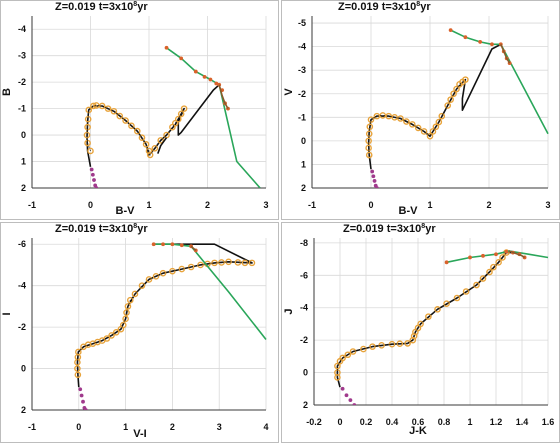 This screenshot has height=443, width=560. Describe the element at coordinates (366, 422) in the screenshot. I see `x-tick-label: 0.2` at that location.